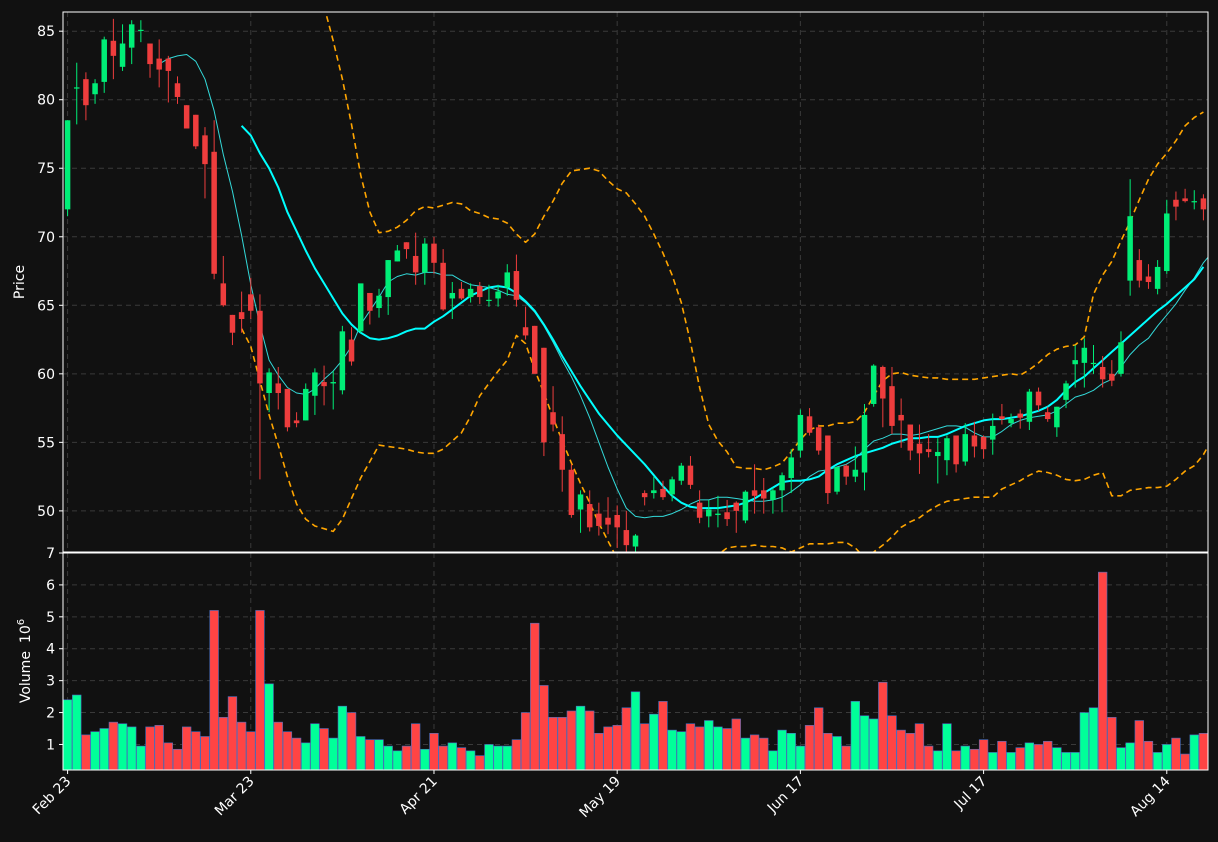  What do you see at coordinates (46, 238) in the screenshot?
I see `price-tick-label: 70` at bounding box center [46, 238].